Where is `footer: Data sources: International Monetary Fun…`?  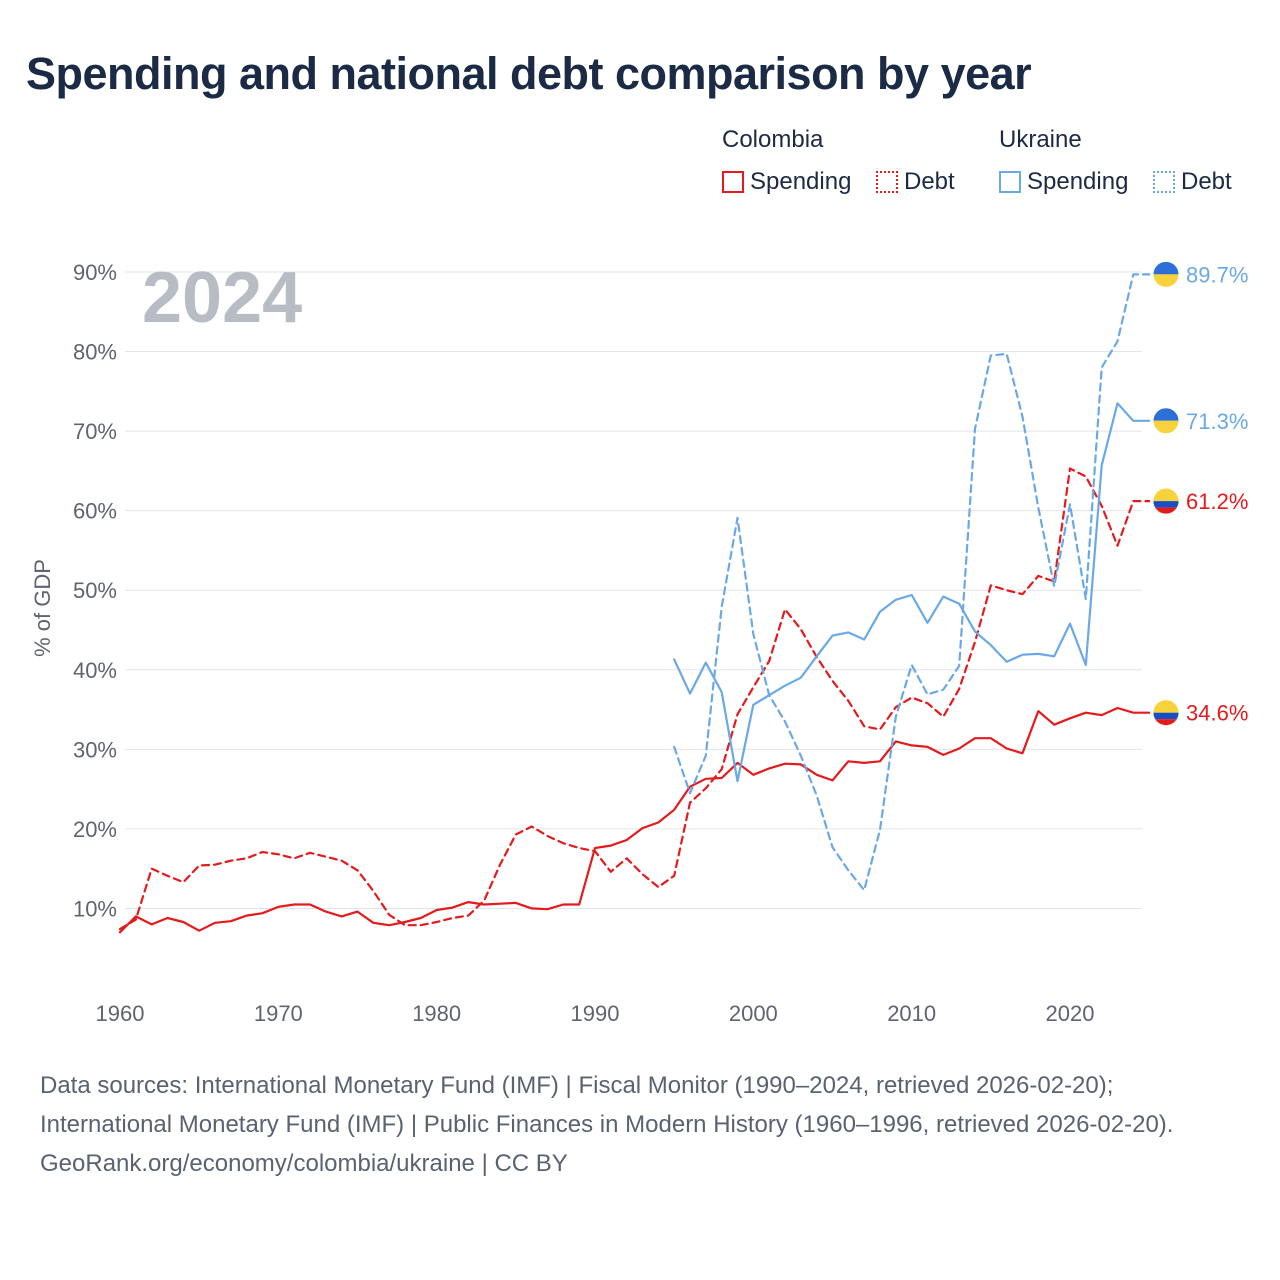 footer: Data sources: International Monetary Fun… is located at coordinates (640, 1124).